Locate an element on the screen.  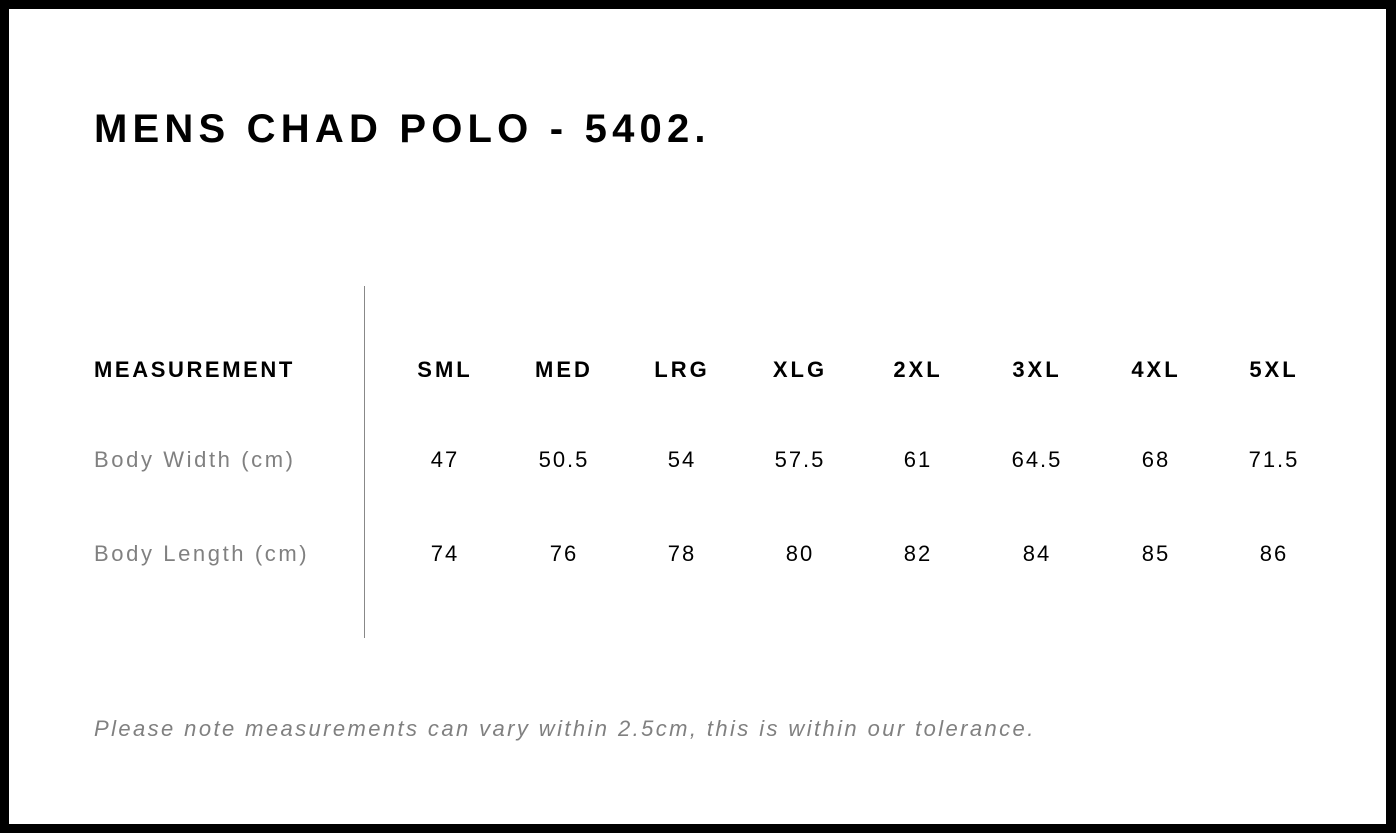
table-cell: 85 is located at coordinates (1156, 553).